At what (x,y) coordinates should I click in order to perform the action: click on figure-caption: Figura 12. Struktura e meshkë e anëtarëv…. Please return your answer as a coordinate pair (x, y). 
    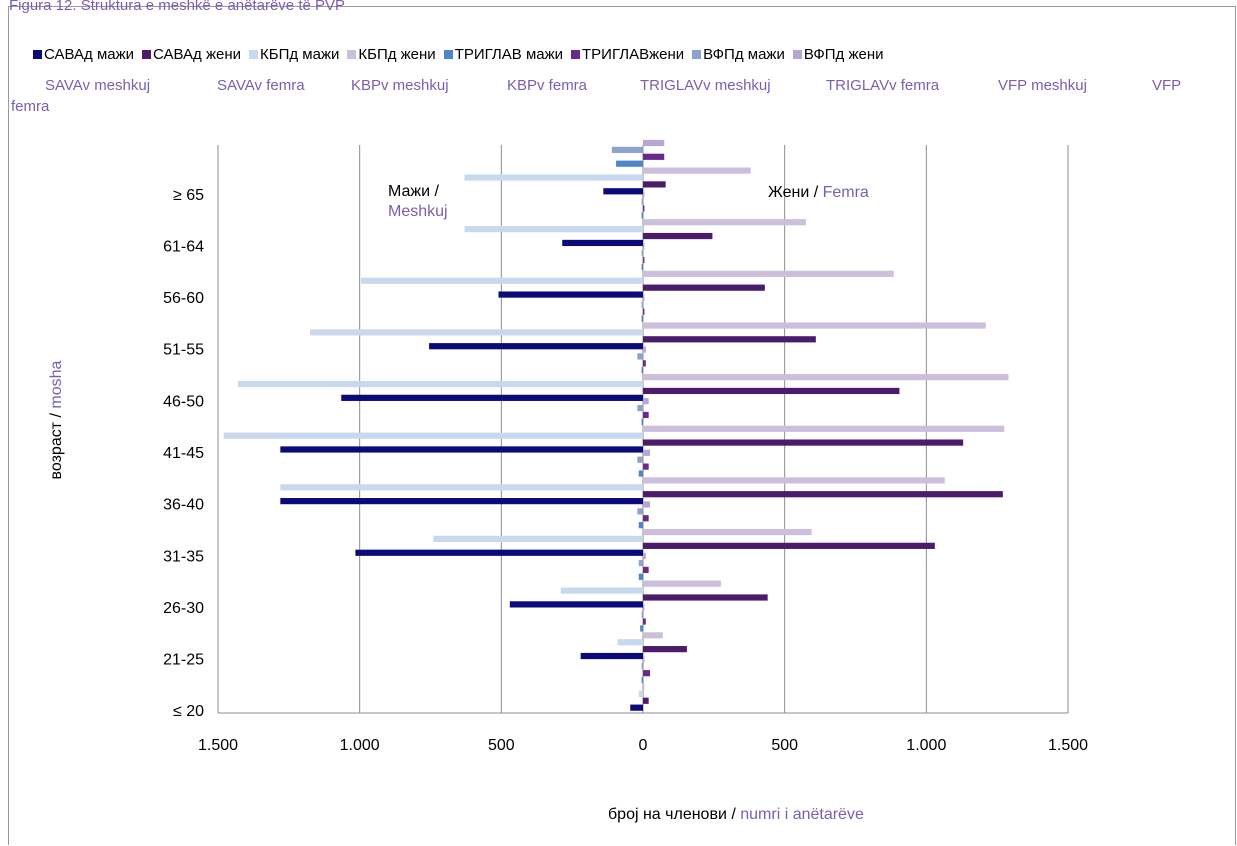
    Looking at the image, I should click on (177, 7).